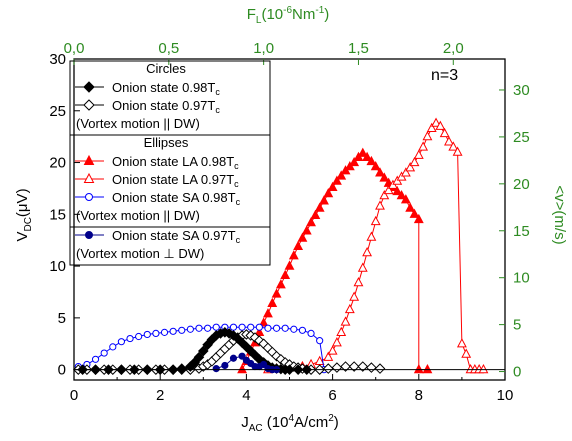 This screenshot has height=441, width=572. Describe the element at coordinates (559, 214) in the screenshot. I see `y2-axis-label: <v>(m/s)` at that location.